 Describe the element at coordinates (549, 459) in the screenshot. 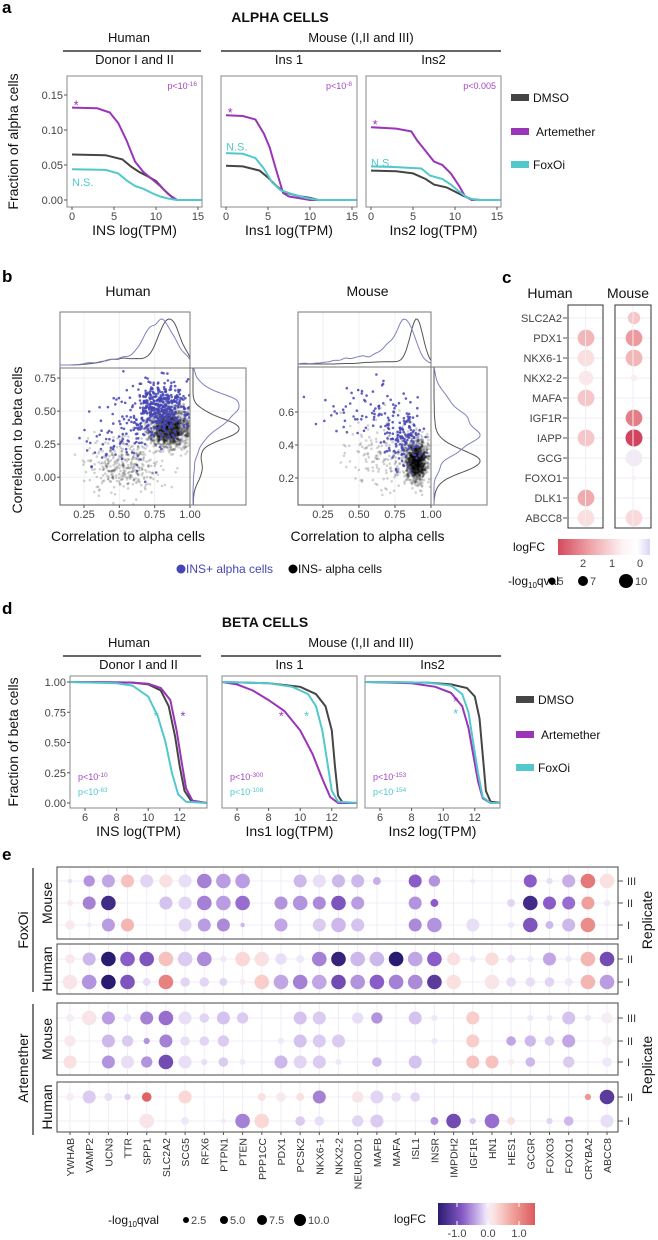

I see `gene-label: GCG` at that location.